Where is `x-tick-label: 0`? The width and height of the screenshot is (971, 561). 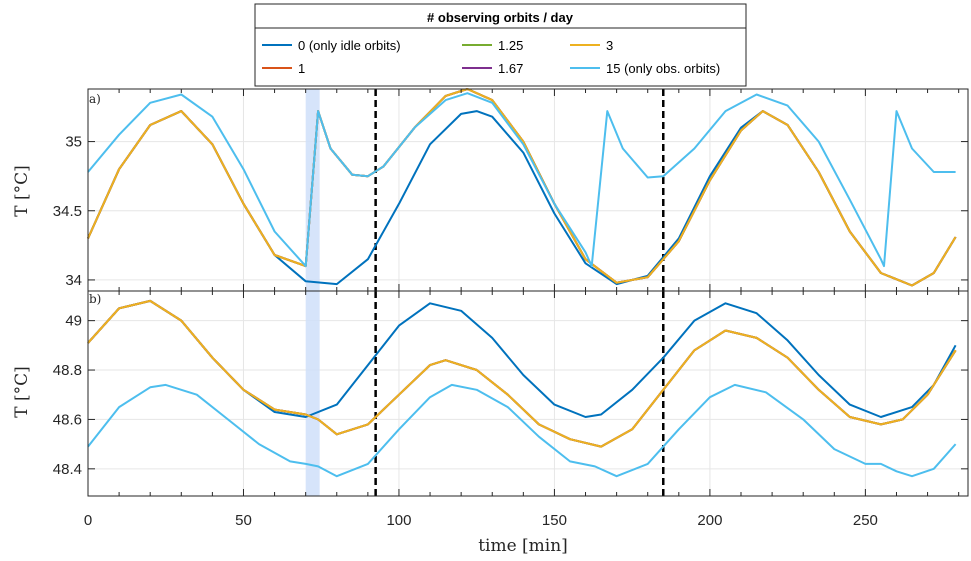 x-tick-label: 0 is located at coordinates (88, 520).